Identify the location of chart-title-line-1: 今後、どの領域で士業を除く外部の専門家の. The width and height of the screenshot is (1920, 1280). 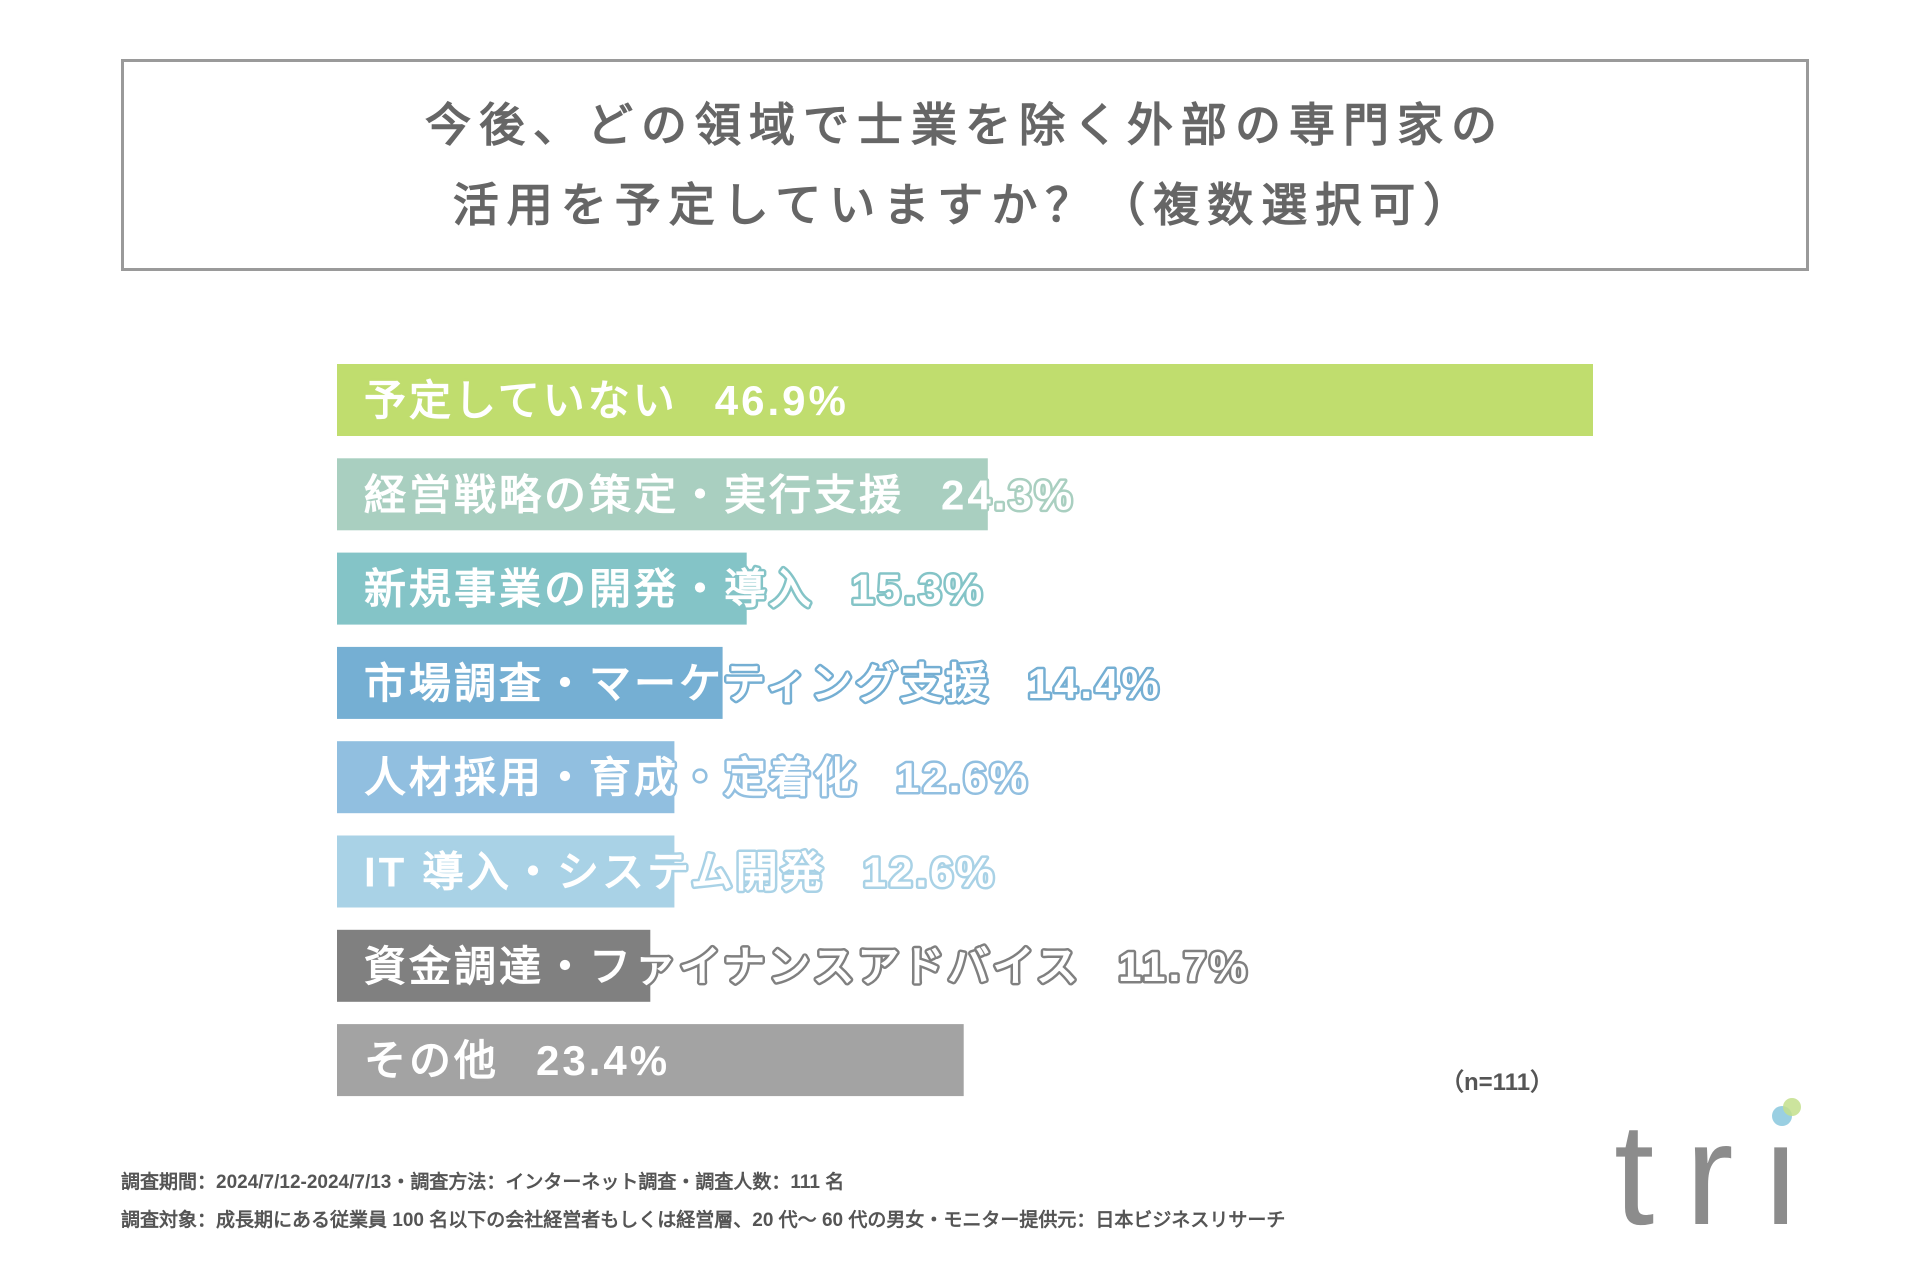
(965, 125).